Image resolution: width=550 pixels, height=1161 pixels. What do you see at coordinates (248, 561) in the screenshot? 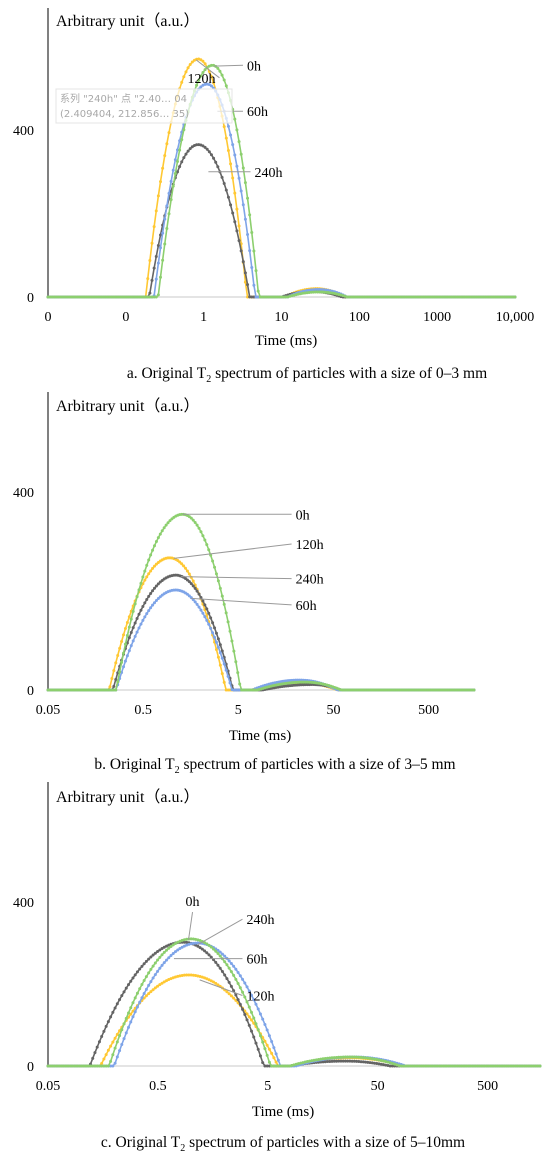
I see `panel-b-series-labels: 0h 120h 240h 60h` at bounding box center [248, 561].